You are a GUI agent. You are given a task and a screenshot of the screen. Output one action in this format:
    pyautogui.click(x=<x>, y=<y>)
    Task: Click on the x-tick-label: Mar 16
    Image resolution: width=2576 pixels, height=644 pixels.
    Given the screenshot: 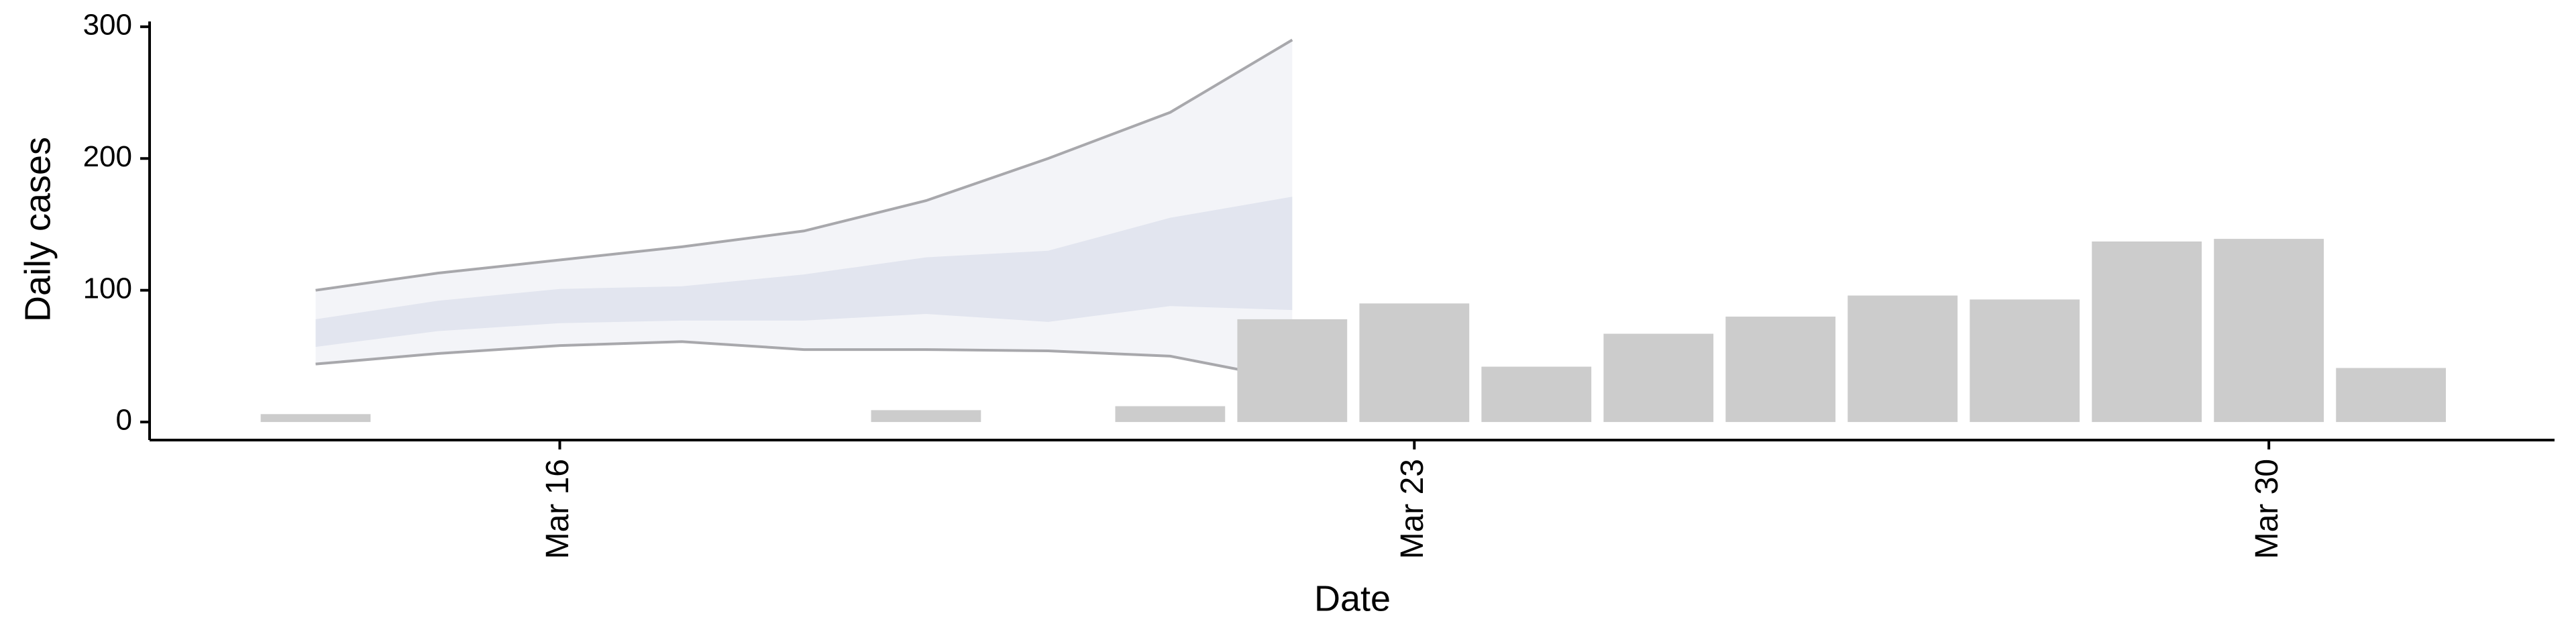 What is the action you would take?
    pyautogui.click(x=558, y=509)
    